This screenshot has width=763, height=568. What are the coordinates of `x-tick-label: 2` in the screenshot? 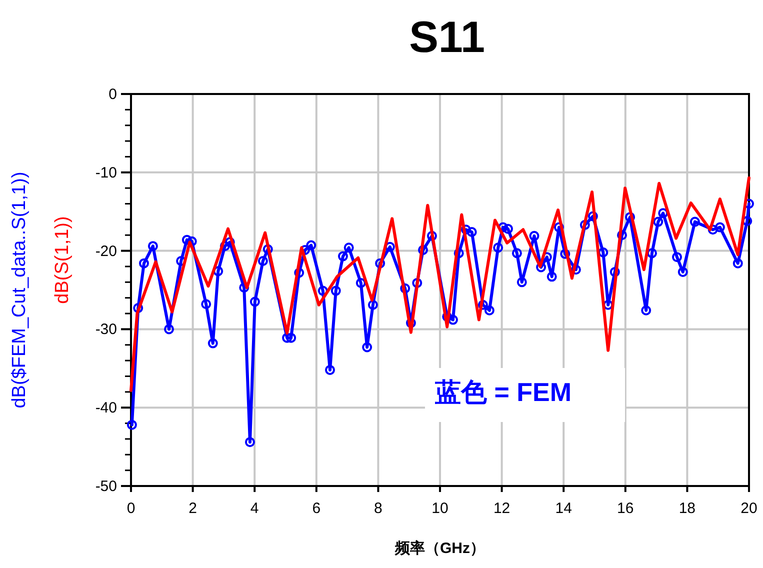 It's located at (192, 508).